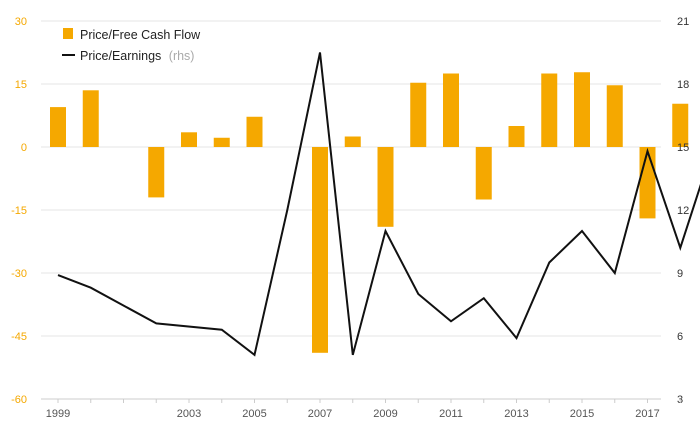  What do you see at coordinates (254, 414) in the screenshot?
I see `x-tick-label: 2005` at bounding box center [254, 414].